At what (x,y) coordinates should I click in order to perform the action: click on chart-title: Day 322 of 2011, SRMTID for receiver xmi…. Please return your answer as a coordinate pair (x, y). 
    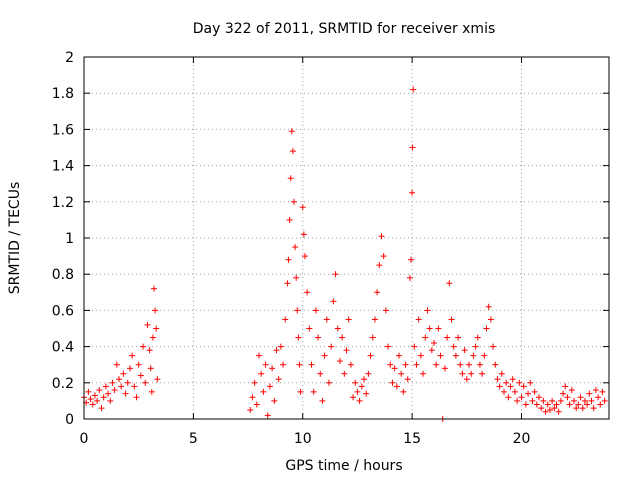
    Looking at the image, I should click on (344, 29).